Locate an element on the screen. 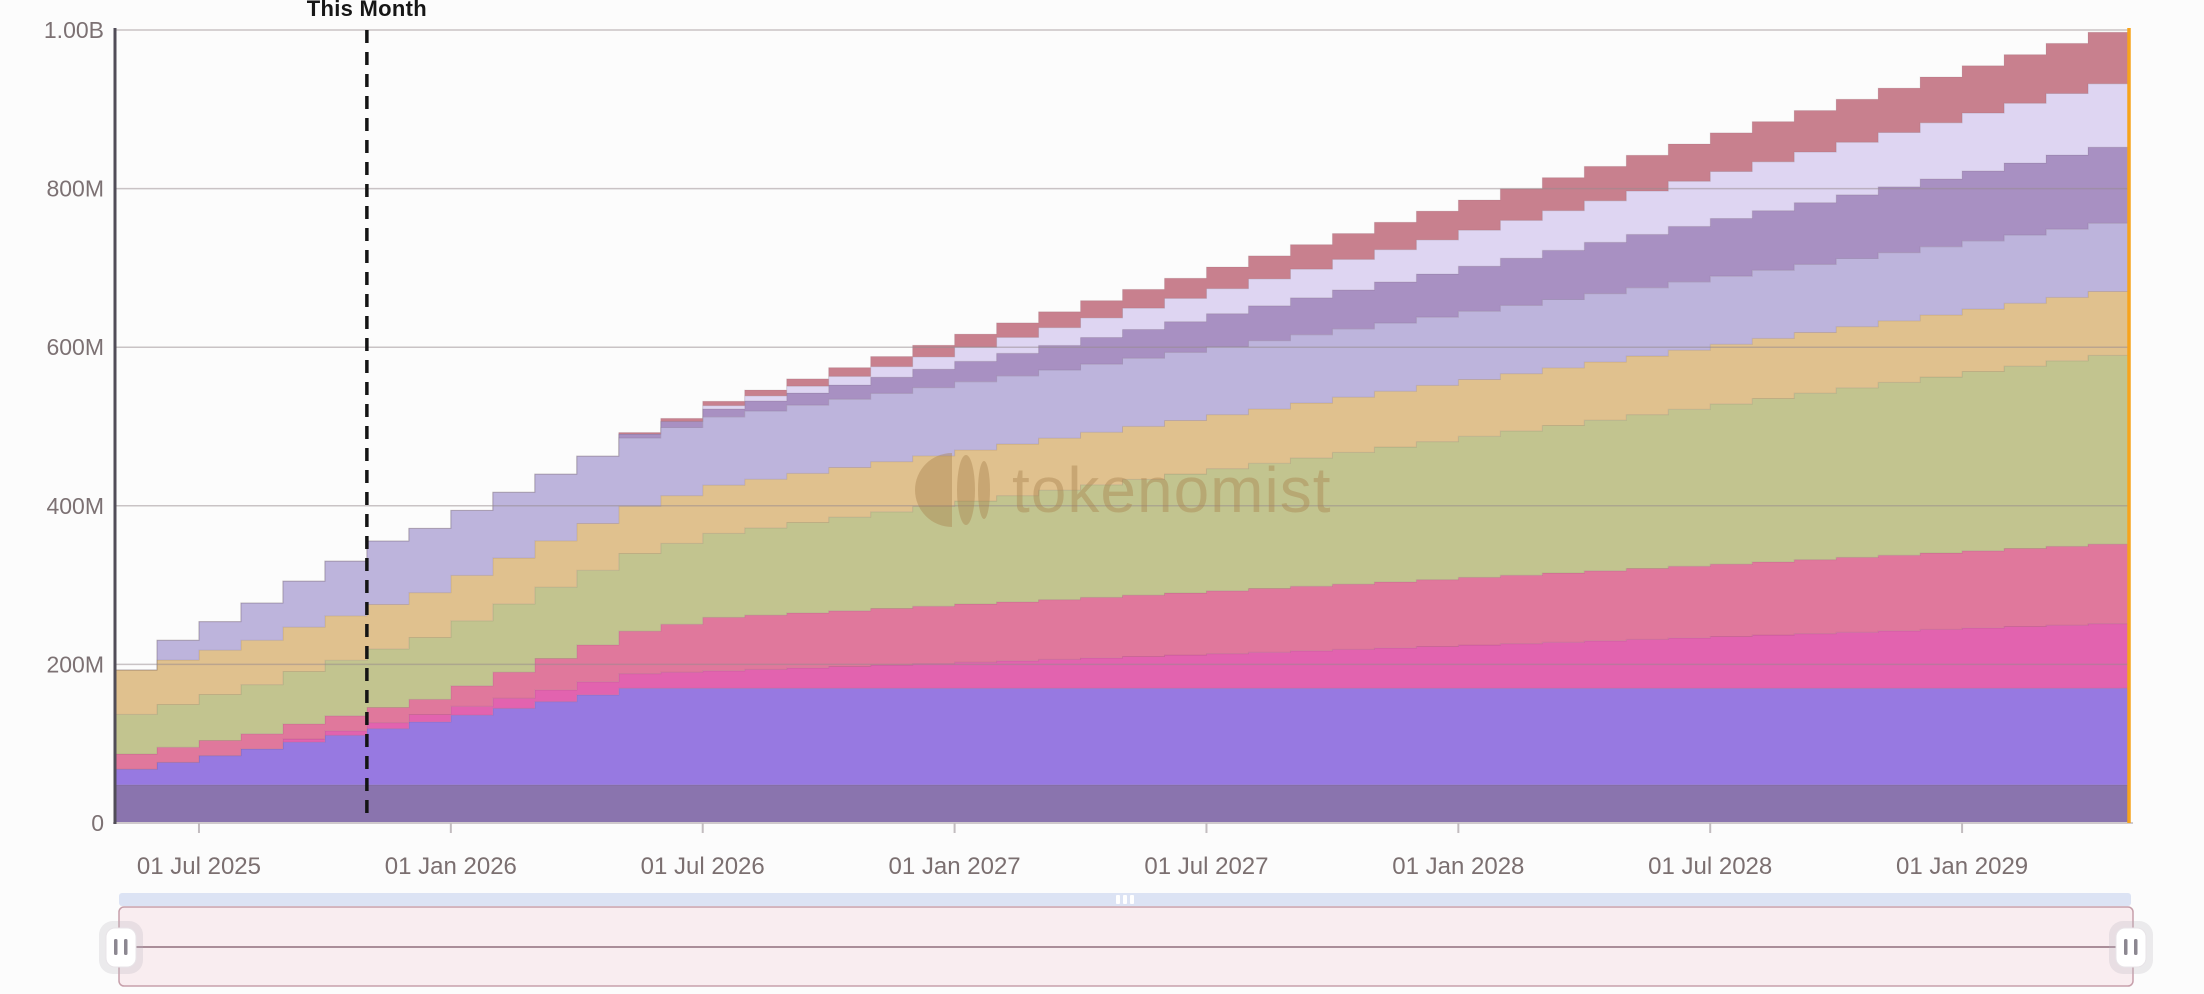  y-axis-label: 1.00B is located at coordinates (74, 30).